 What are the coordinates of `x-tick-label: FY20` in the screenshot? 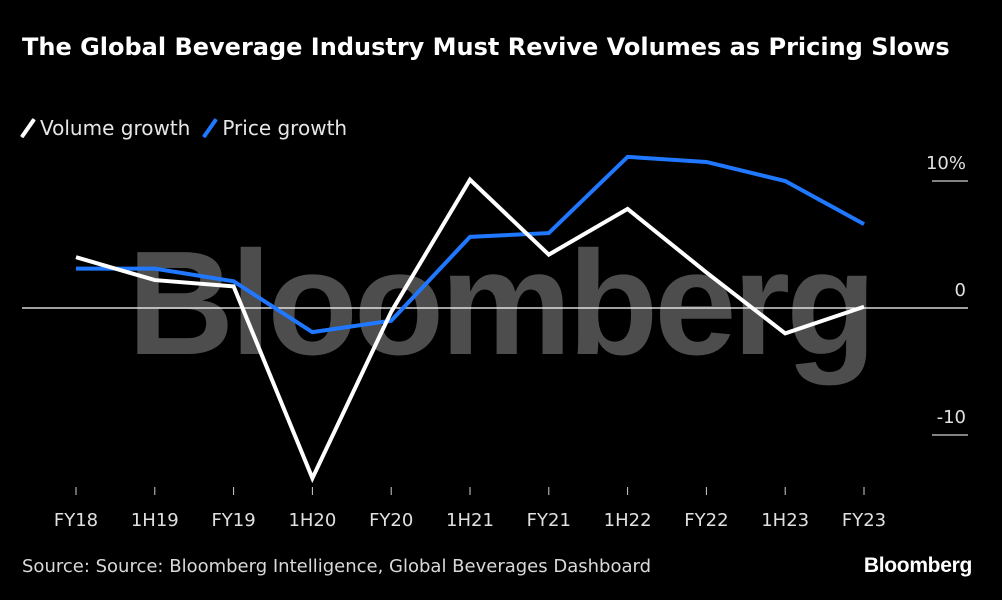 It's located at (391, 520).